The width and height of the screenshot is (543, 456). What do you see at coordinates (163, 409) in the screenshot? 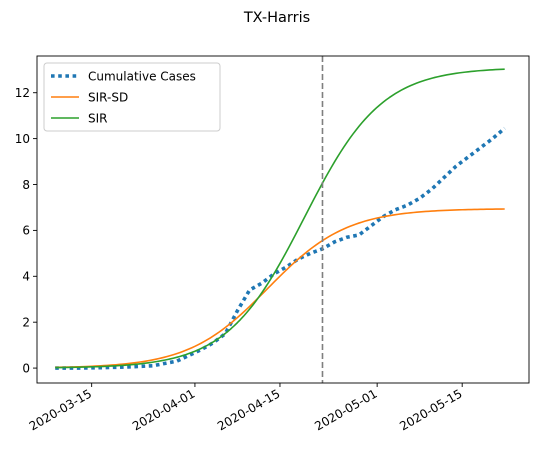
I see `x-tick-label: 2020-04-01` at bounding box center [163, 409].